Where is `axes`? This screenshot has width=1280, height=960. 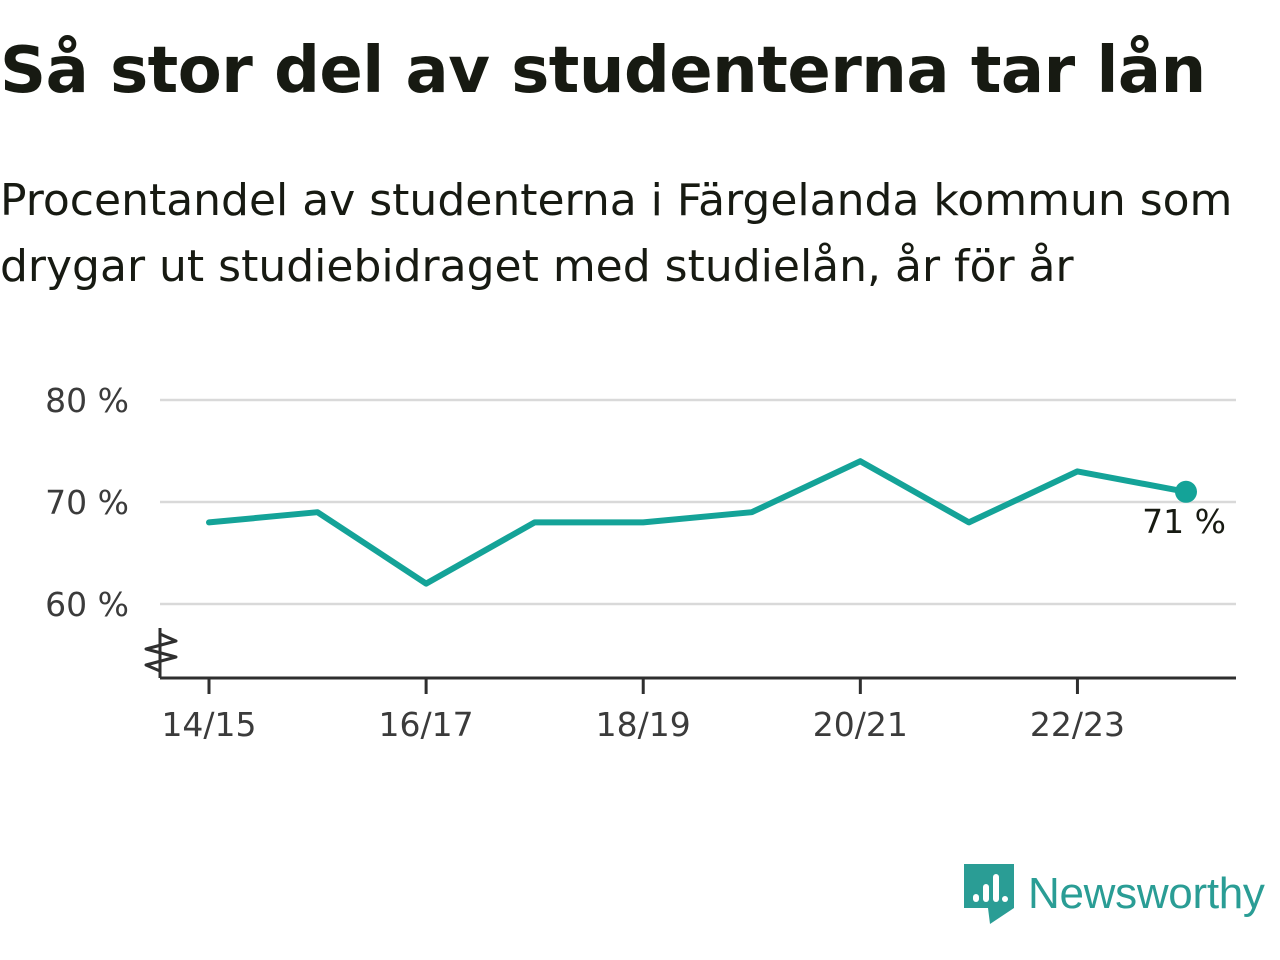
axes is located at coordinates (690, 661).